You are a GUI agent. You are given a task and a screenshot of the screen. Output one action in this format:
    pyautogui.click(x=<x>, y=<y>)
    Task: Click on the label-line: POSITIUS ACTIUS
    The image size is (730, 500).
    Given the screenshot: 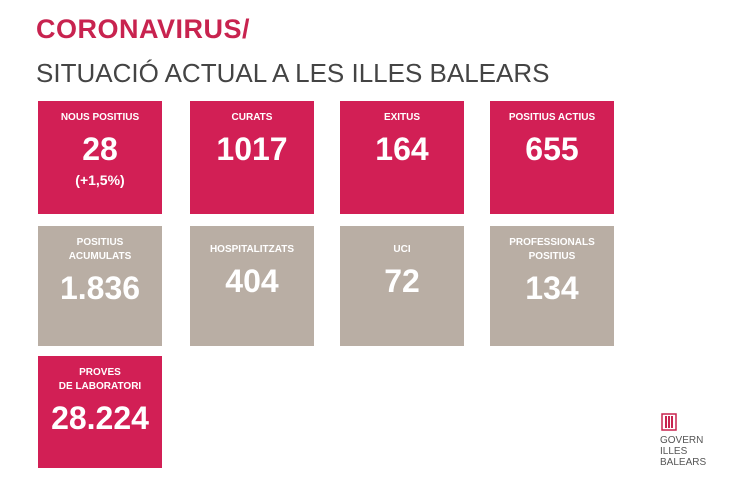 What is the action you would take?
    pyautogui.click(x=552, y=117)
    